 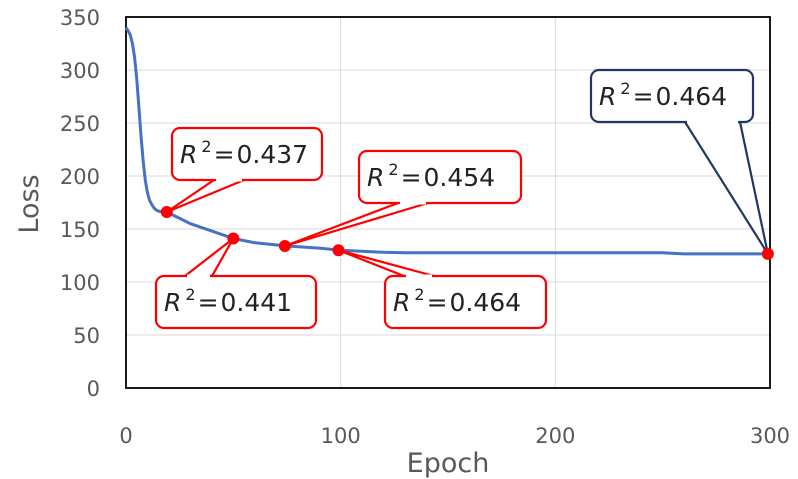 I want to click on y-tick-label: 150, so click(x=80, y=230).